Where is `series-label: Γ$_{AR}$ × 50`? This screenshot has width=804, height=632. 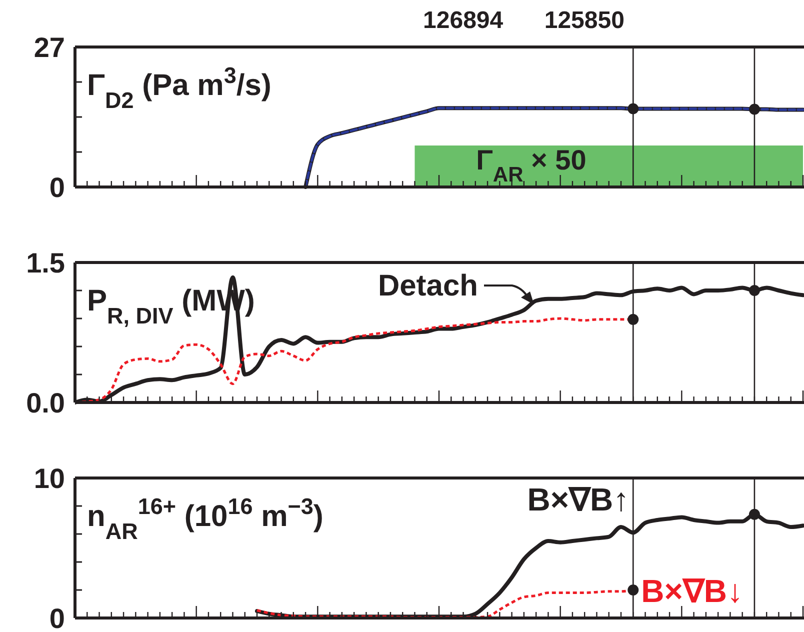
series-label: Γ$_{AR}$ × 50 is located at coordinates (531, 165).